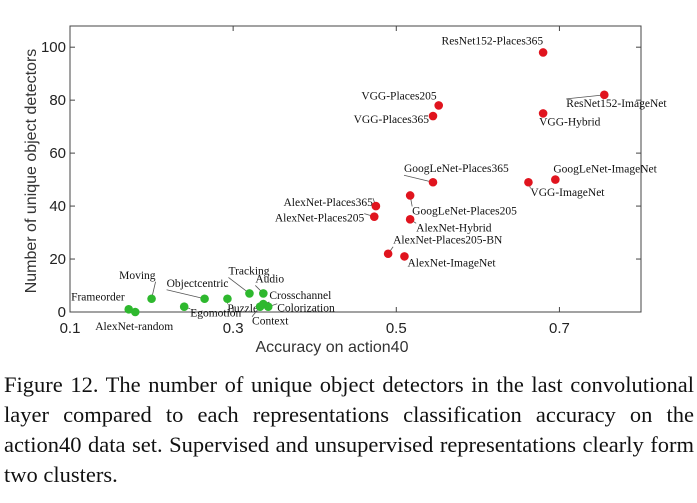  I want to click on point-label: Audio, so click(269, 279).